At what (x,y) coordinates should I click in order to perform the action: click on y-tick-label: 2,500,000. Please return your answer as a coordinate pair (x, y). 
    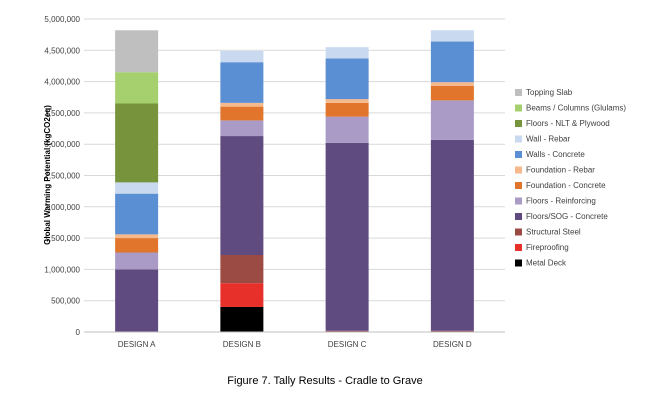
    Looking at the image, I should click on (62, 176).